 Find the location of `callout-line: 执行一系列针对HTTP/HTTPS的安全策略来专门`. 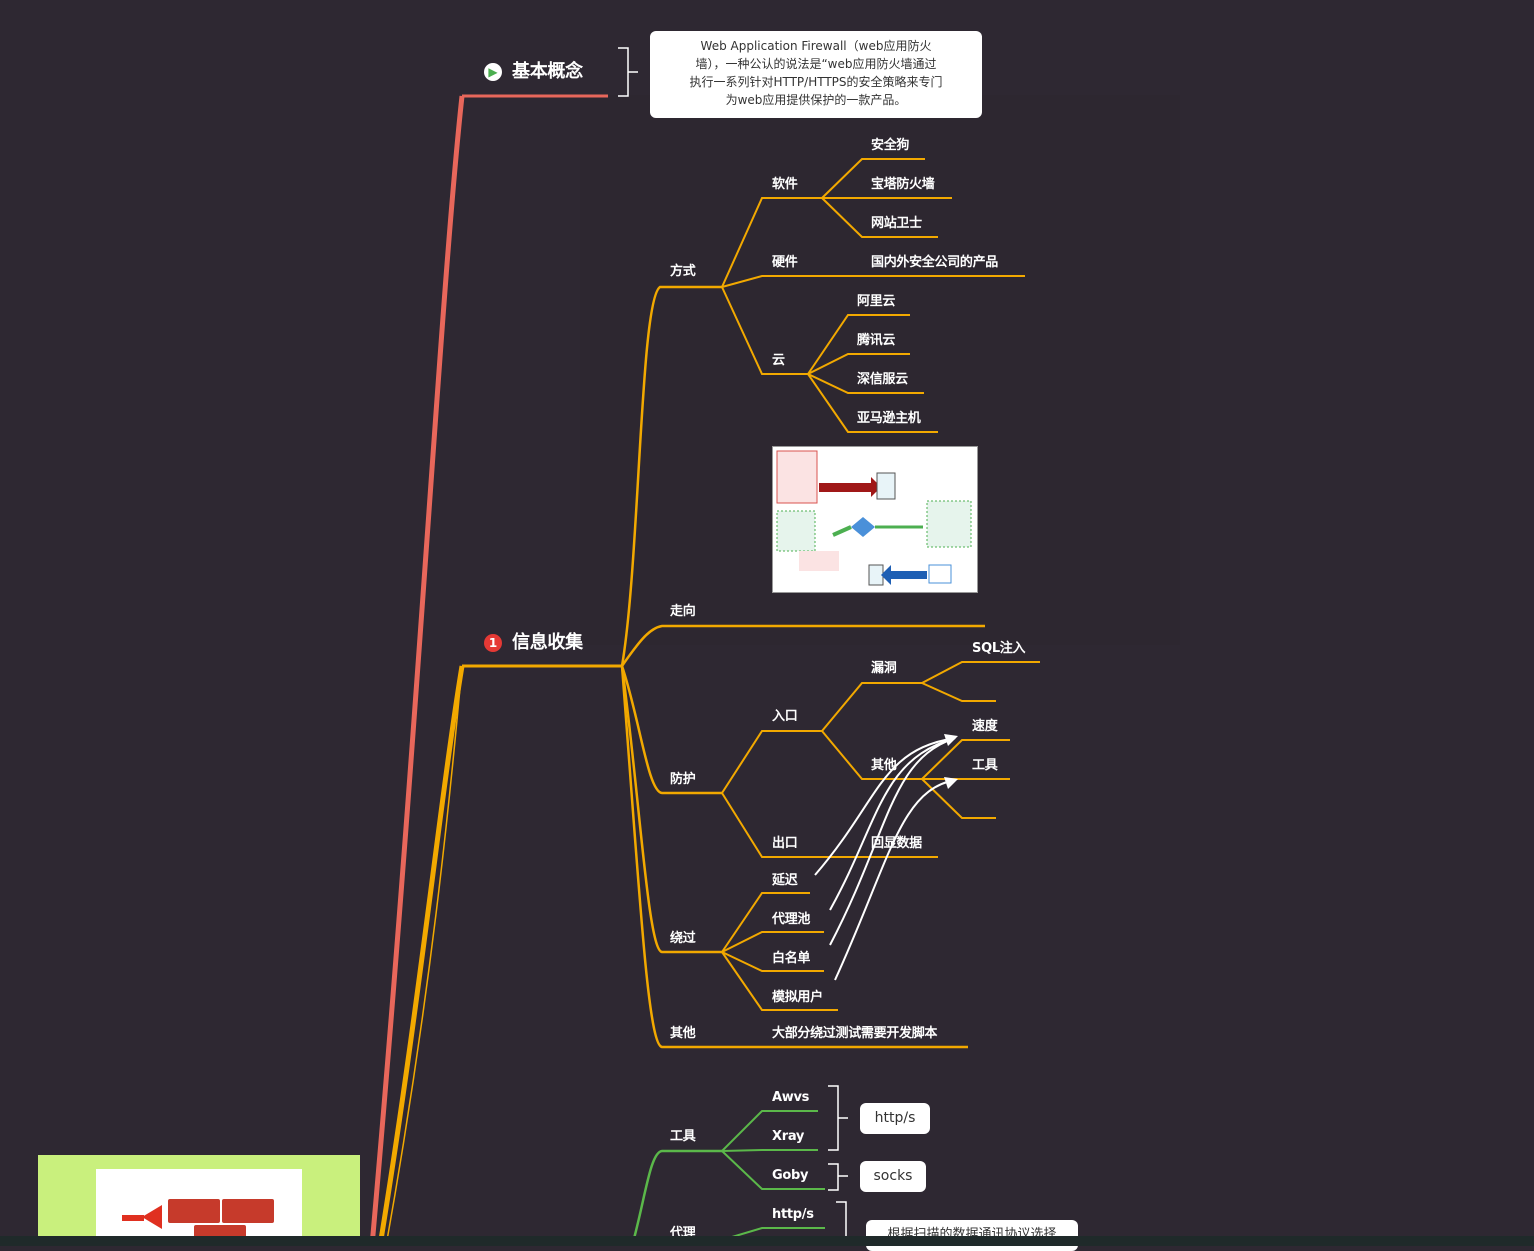

callout-line: 执行一系列针对HTTP/HTTPS的安全策略来专门 is located at coordinates (816, 82).